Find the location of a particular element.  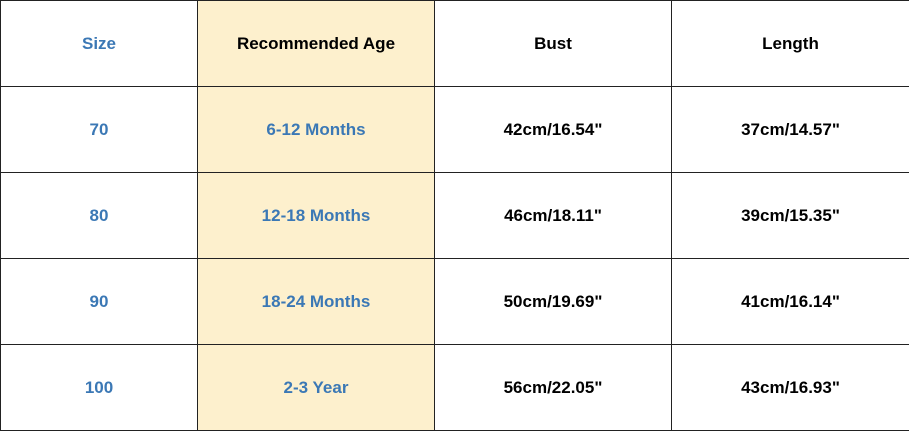

header-cell: Recommended Age is located at coordinates (316, 43).